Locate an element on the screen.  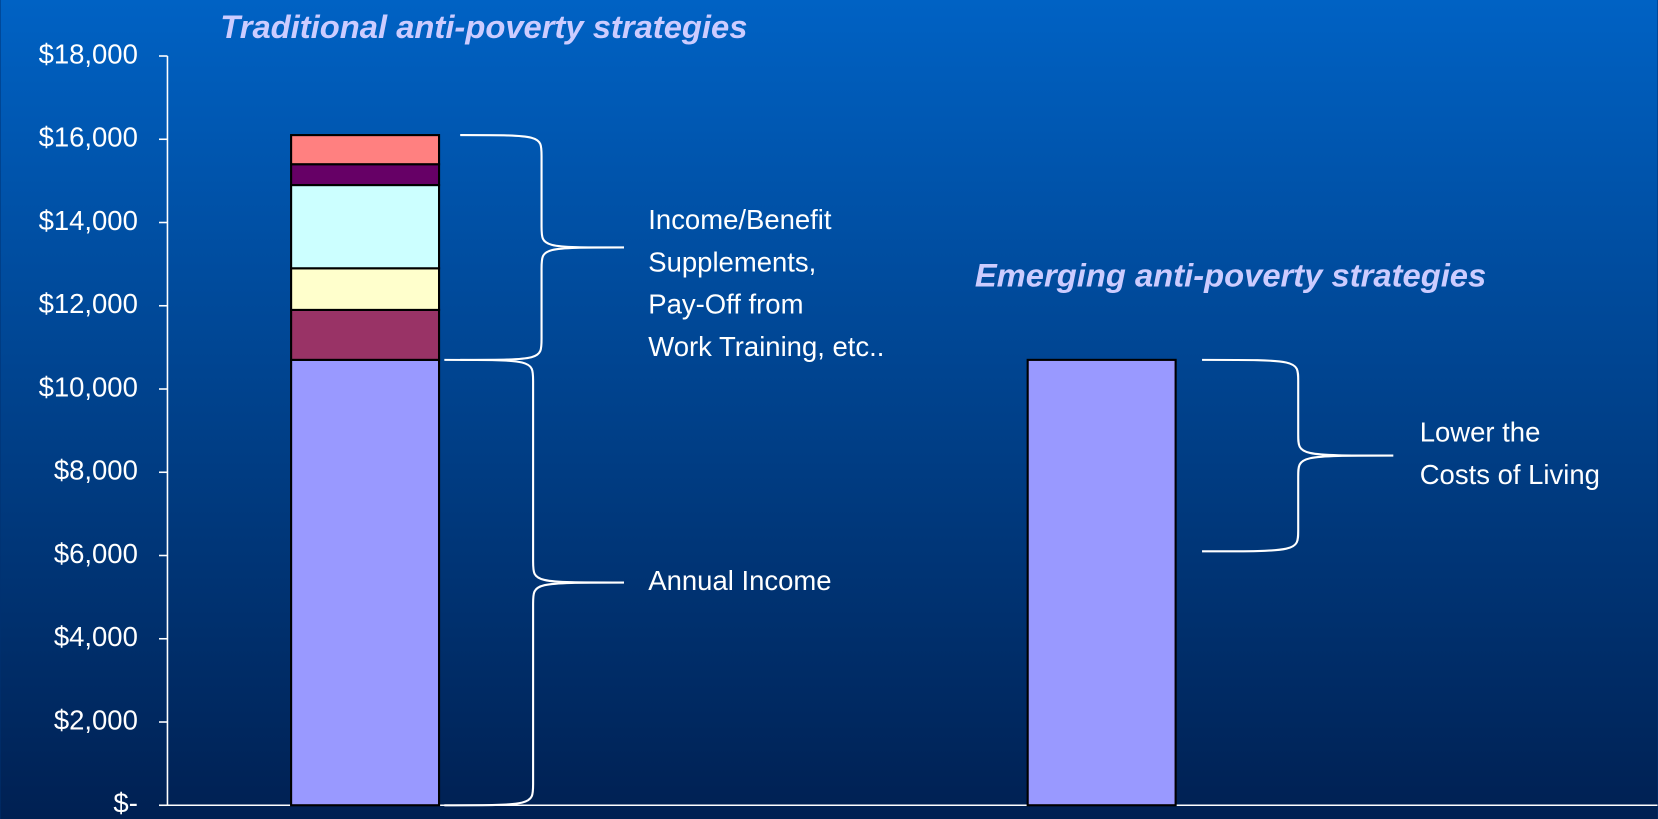
annotation-text: Costs of Living is located at coordinates (1510, 474).